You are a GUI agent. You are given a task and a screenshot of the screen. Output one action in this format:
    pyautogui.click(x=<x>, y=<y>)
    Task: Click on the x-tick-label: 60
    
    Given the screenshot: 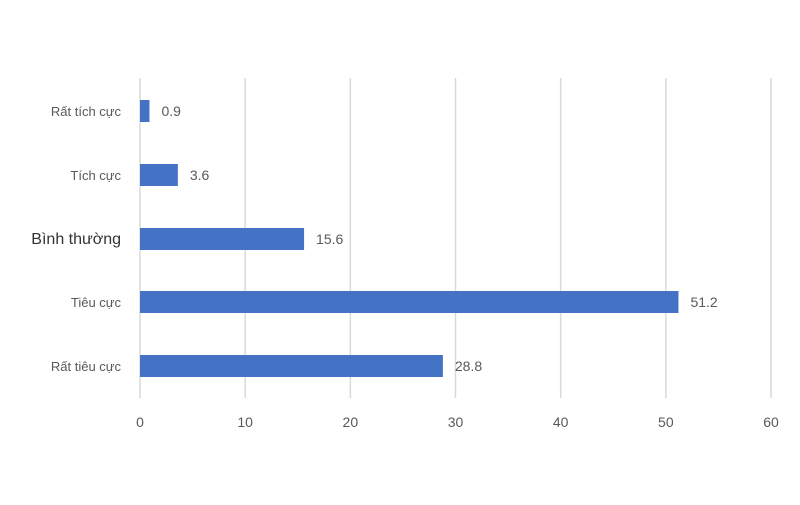 What is the action you would take?
    pyautogui.click(x=771, y=422)
    